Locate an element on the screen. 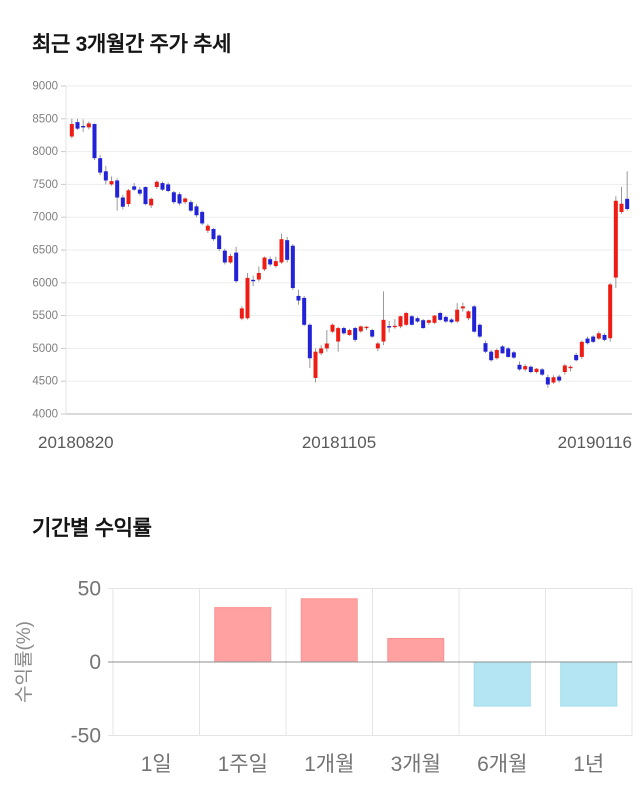  price-chart-title: 최근 3개월간 주가 추세 is located at coordinates (132, 44).